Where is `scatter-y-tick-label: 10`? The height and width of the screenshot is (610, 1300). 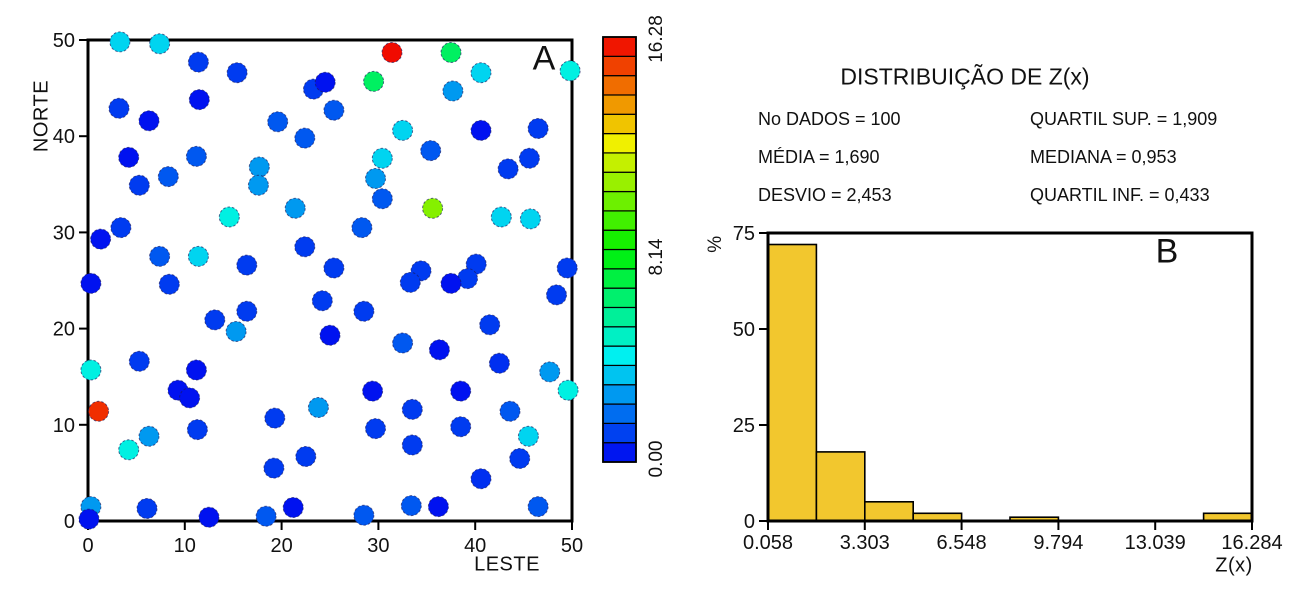
scatter-y-tick-label: 10 is located at coordinates (64, 426).